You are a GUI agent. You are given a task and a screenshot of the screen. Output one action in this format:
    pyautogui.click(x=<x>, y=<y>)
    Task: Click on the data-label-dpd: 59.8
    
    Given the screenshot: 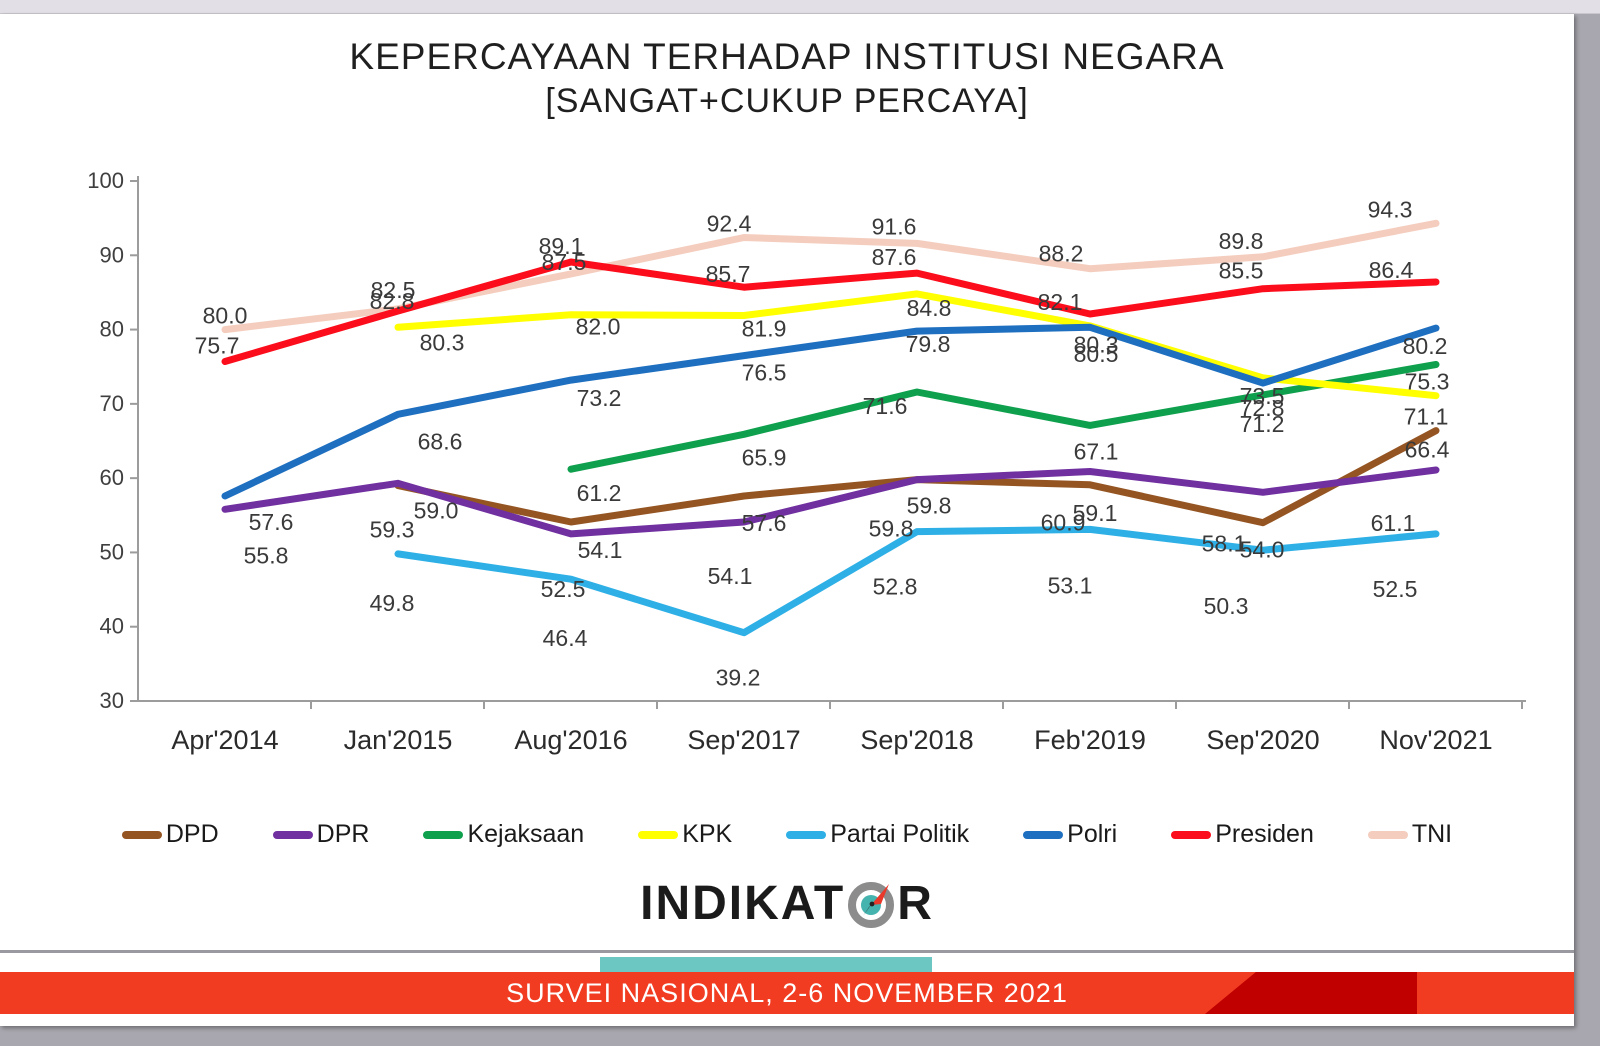 What is the action you would take?
    pyautogui.click(x=929, y=506)
    